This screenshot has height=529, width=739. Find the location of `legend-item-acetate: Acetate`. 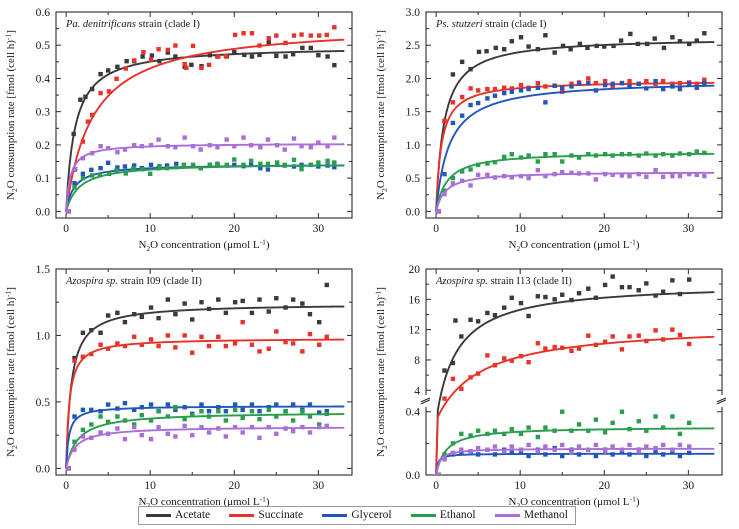

legend-item-acetate: Acetate is located at coordinates (178, 515).